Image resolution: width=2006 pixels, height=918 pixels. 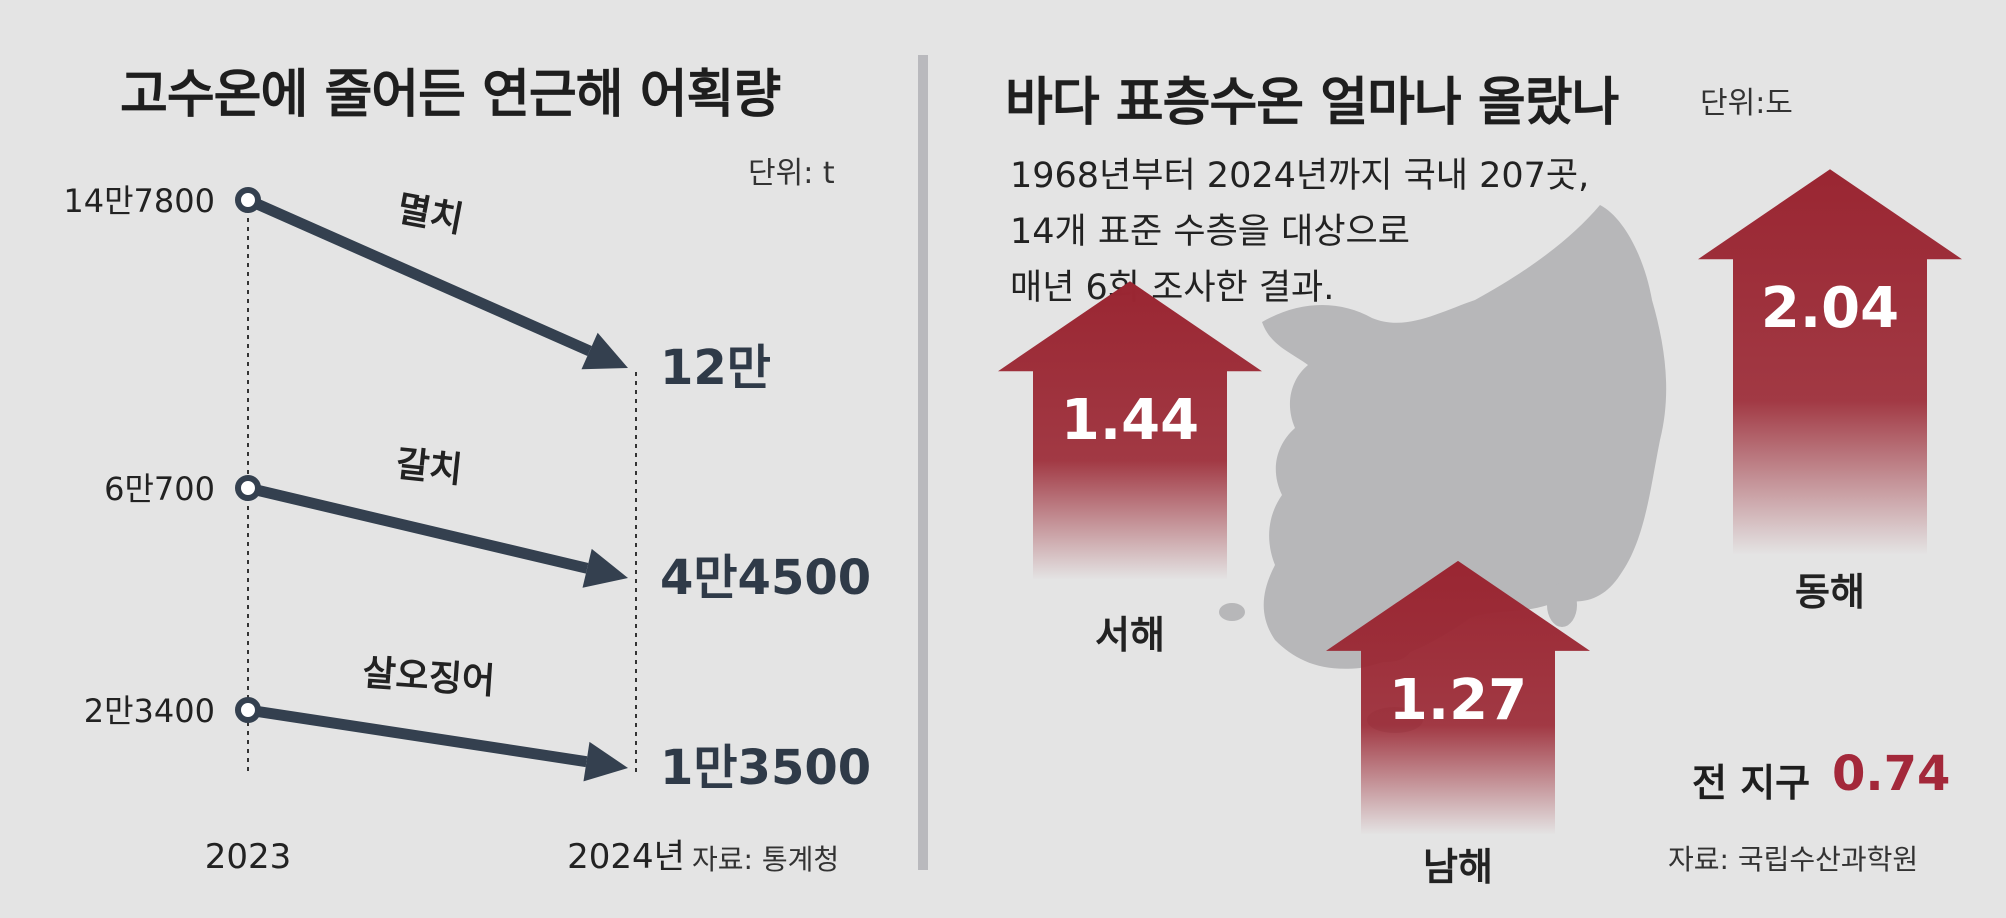 What do you see at coordinates (1300, 176) in the screenshot?
I see `description-line: 1968년부터 2024년까지 국내 207곳,` at bounding box center [1300, 176].